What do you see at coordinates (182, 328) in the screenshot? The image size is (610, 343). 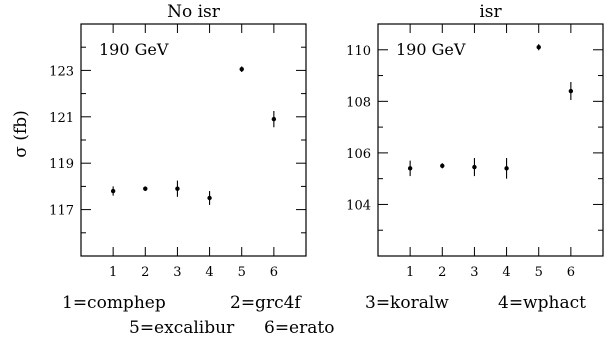 I see `legend-item-excalibur: 5=excalibur` at bounding box center [182, 328].